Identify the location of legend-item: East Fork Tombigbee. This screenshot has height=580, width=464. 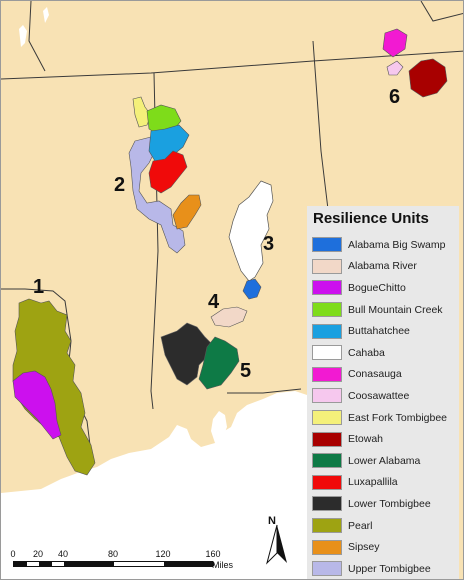
(379, 418).